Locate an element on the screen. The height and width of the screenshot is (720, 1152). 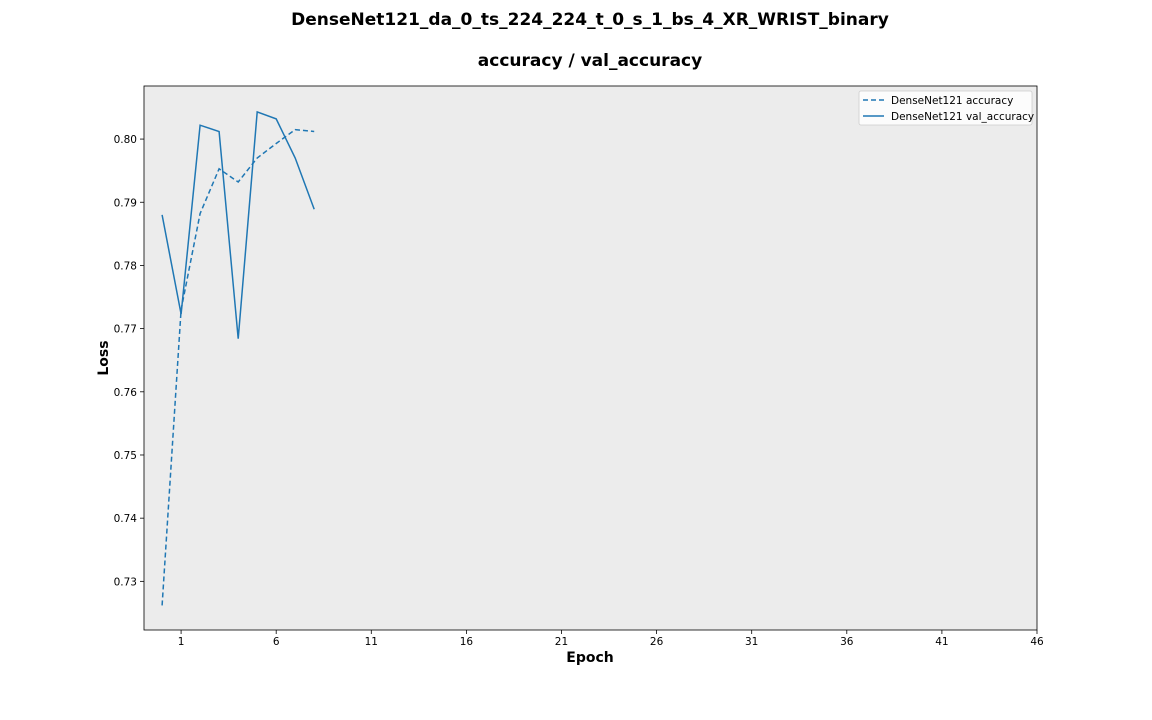
x-tick-label: 11 is located at coordinates (371, 642).